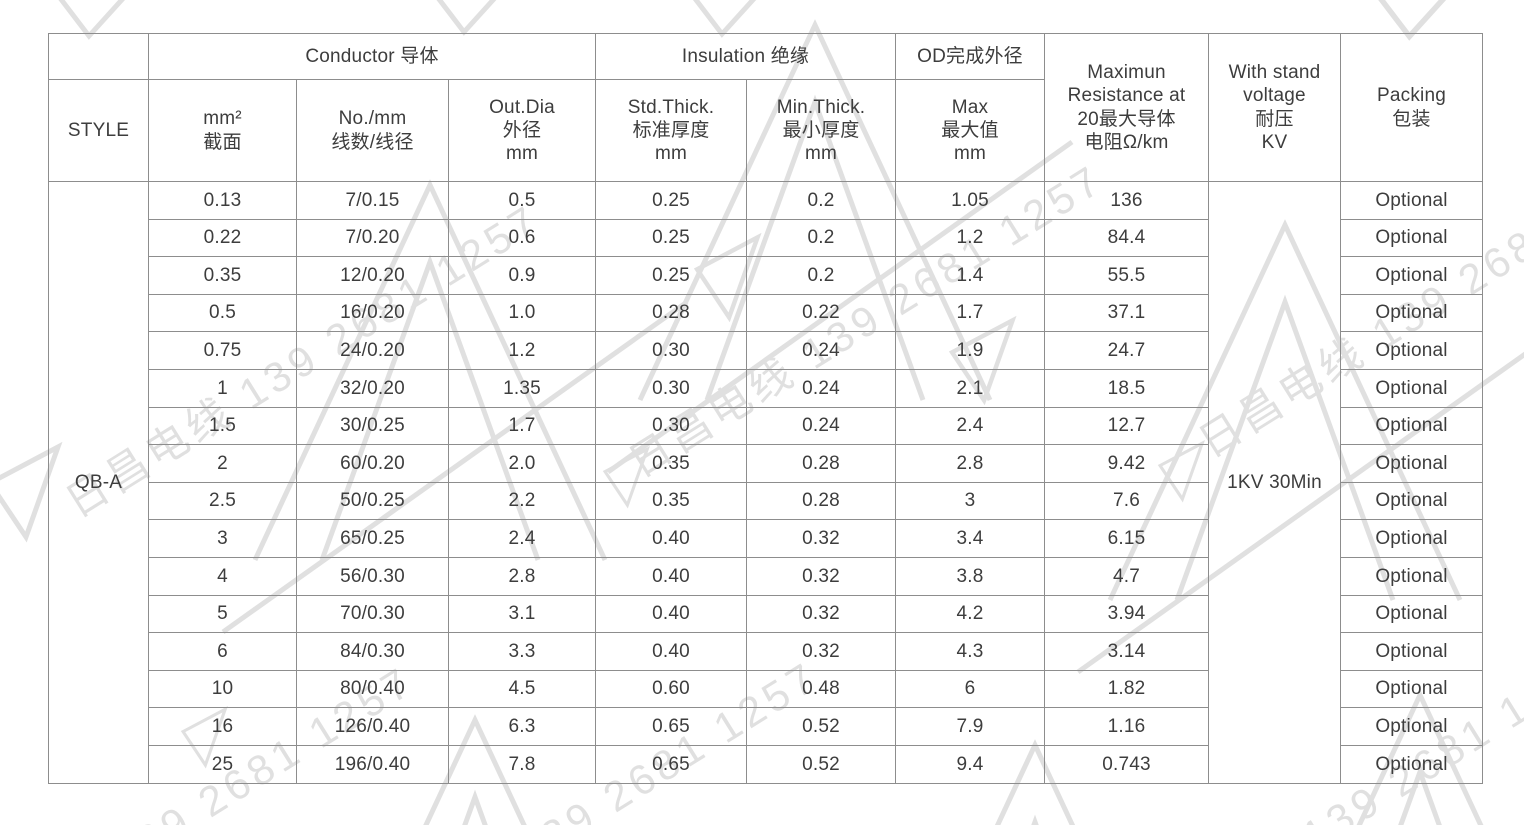 This screenshot has height=825, width=1524. I want to click on mm2-cell: 0.5, so click(222, 313).